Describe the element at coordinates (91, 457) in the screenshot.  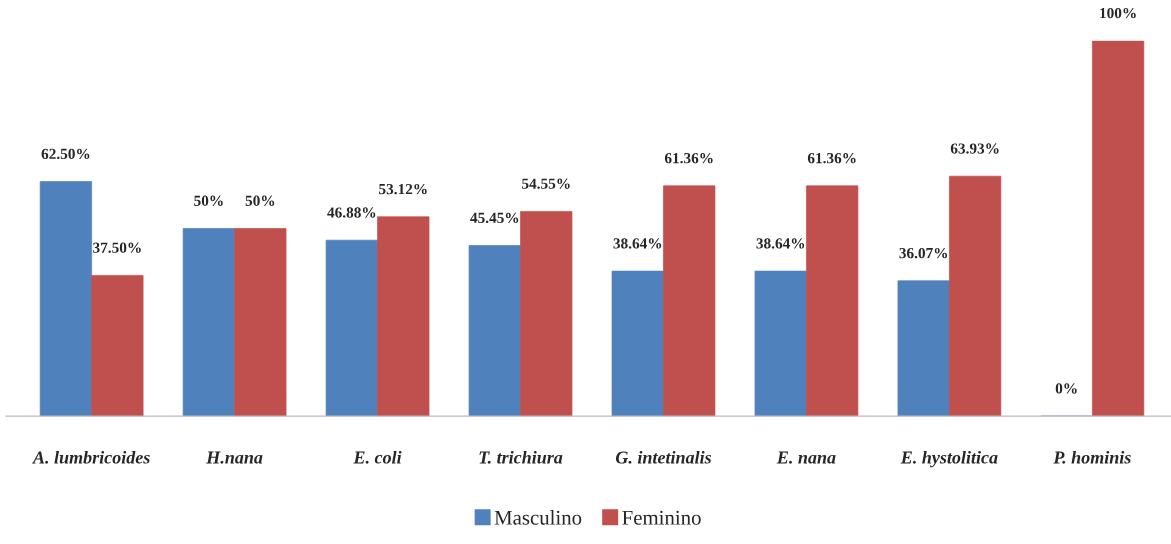
I see `x-tick-label: A. lumbricoides` at that location.